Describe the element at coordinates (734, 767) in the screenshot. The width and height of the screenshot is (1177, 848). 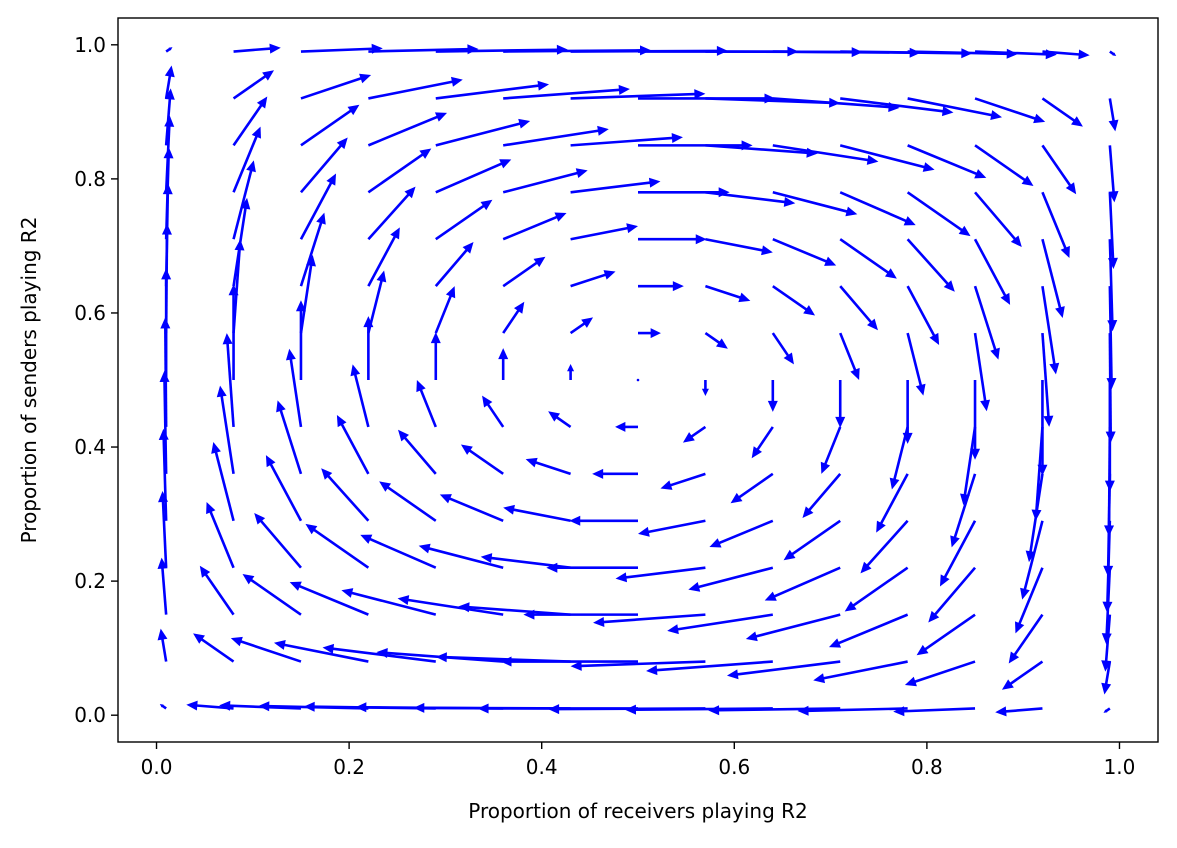
I see `x-tick-label: 0.6` at that location.